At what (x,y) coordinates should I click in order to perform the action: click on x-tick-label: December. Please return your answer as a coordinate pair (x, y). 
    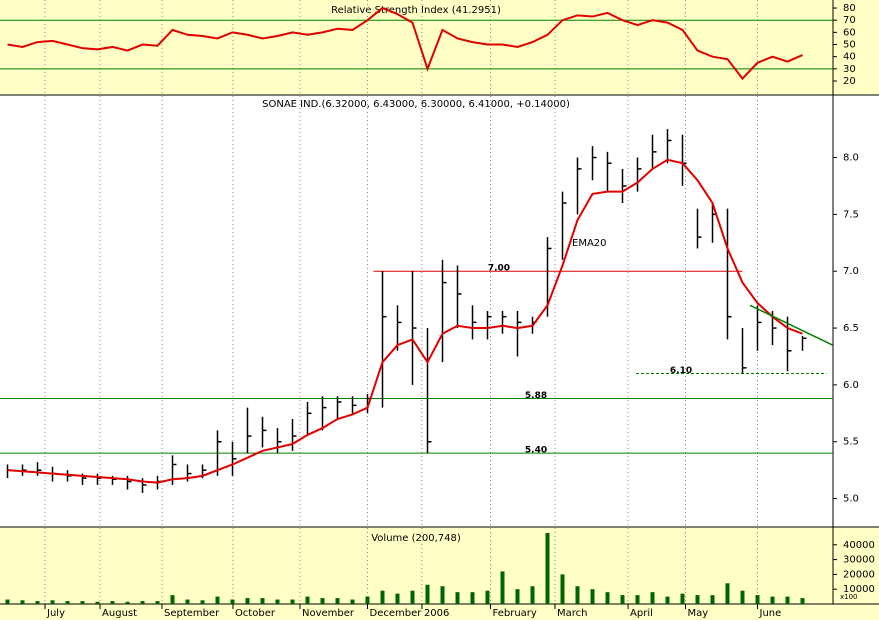
    Looking at the image, I should click on (396, 613).